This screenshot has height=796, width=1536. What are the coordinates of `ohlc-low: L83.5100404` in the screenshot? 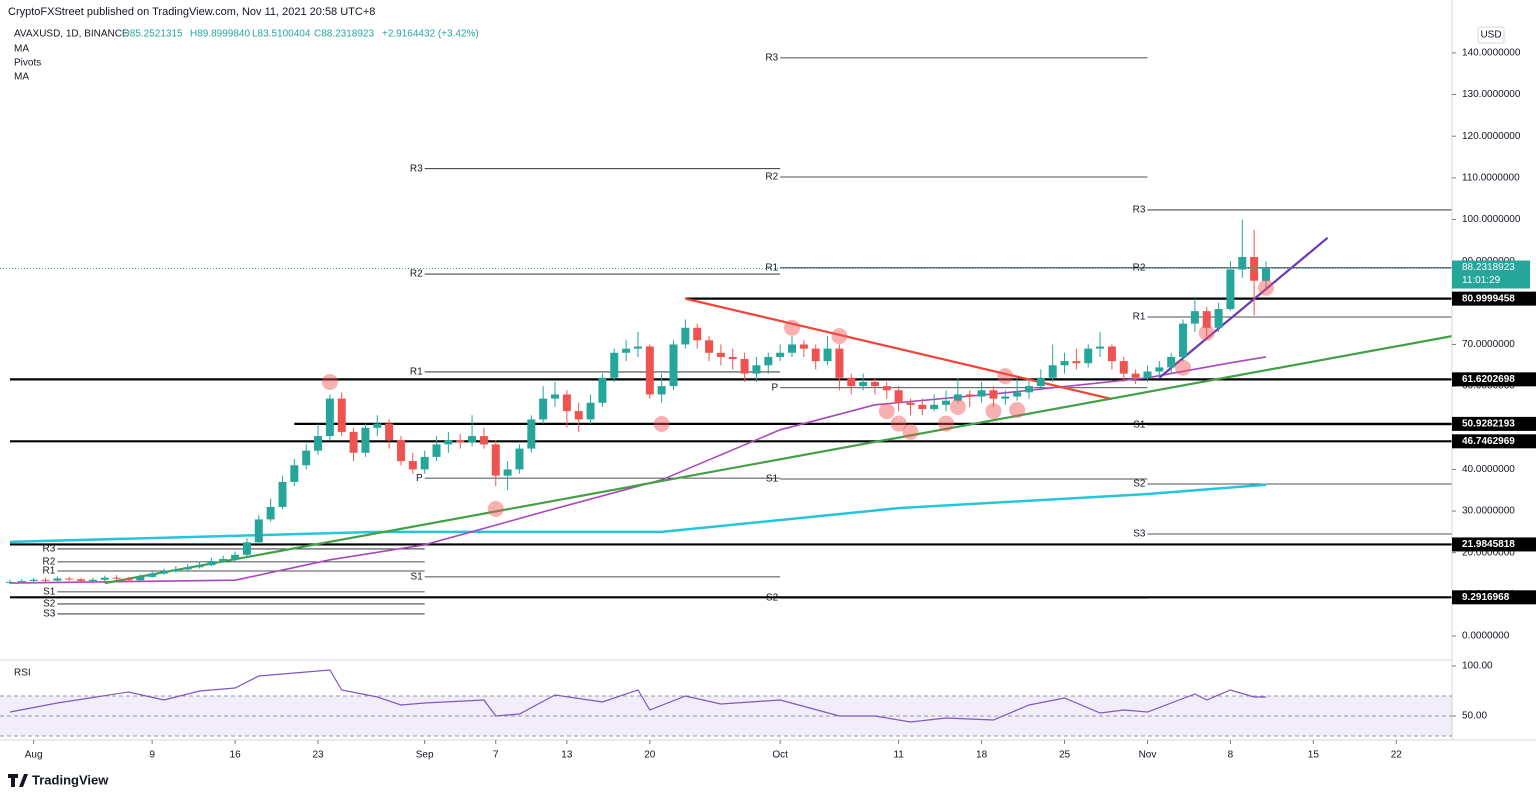 It's located at (281, 34).